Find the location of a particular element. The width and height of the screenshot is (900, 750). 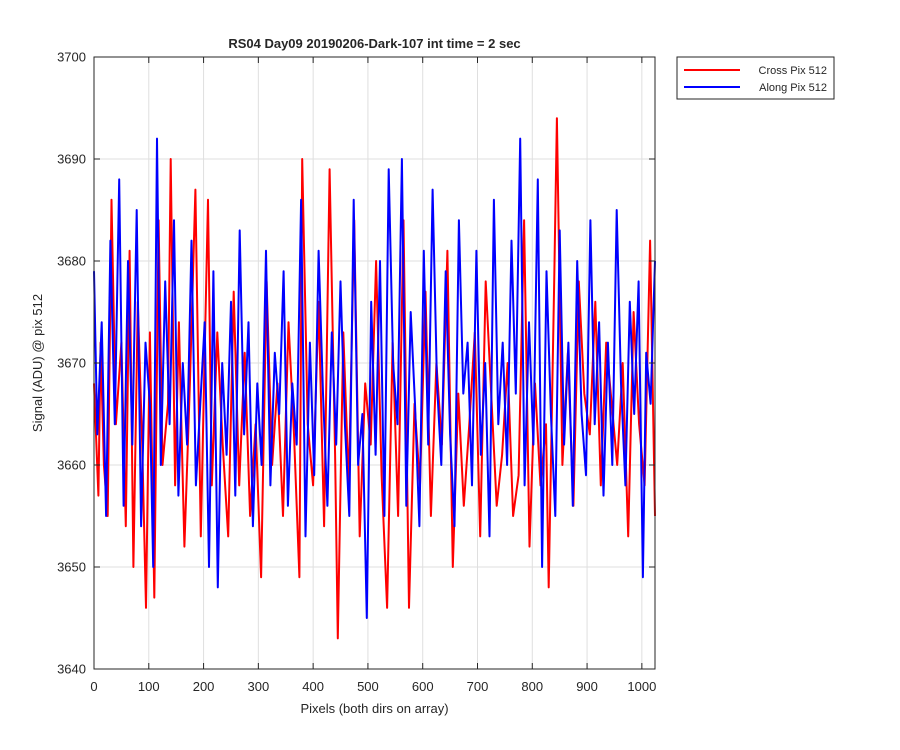

y-tick-label: 3650 is located at coordinates (71, 567).